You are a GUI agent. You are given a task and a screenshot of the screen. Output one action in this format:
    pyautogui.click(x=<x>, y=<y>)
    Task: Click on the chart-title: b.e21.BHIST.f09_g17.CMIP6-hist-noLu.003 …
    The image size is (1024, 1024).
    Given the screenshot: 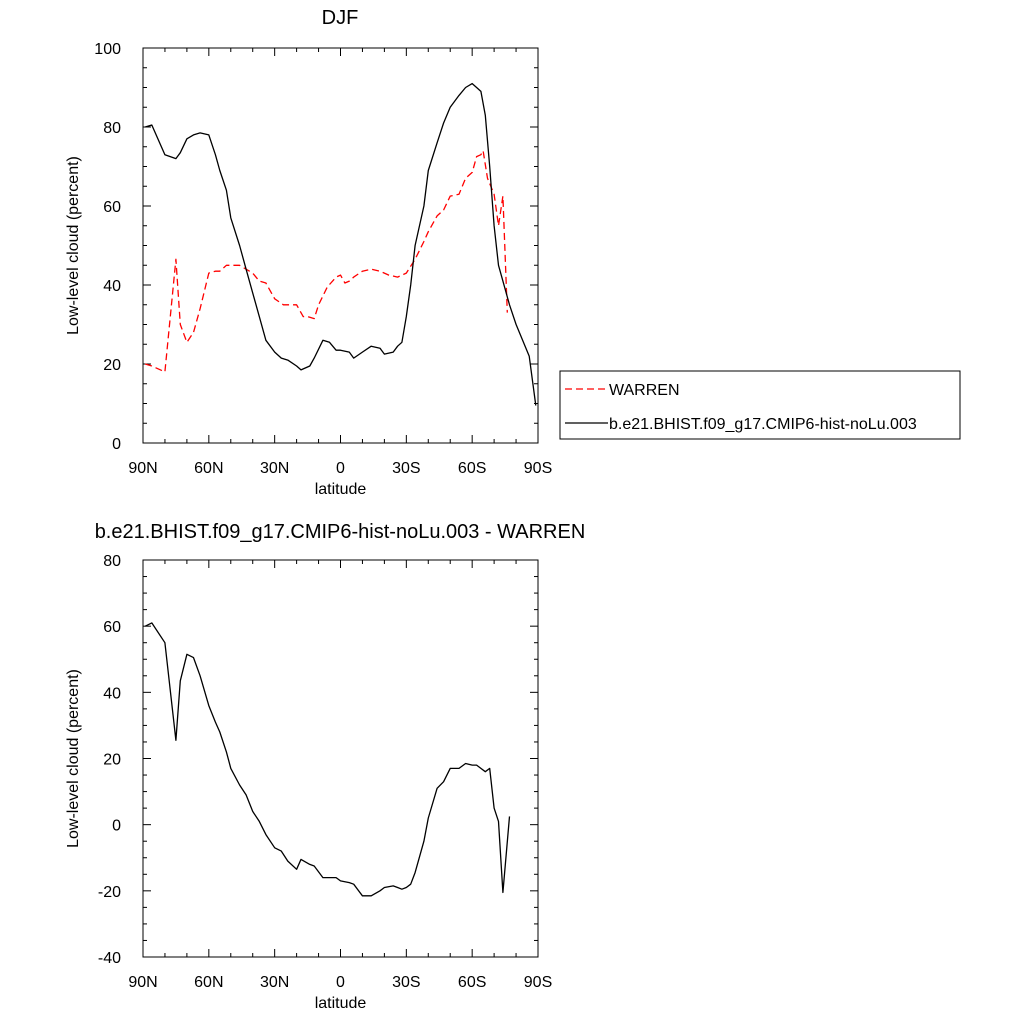 What is the action you would take?
    pyautogui.click(x=340, y=532)
    